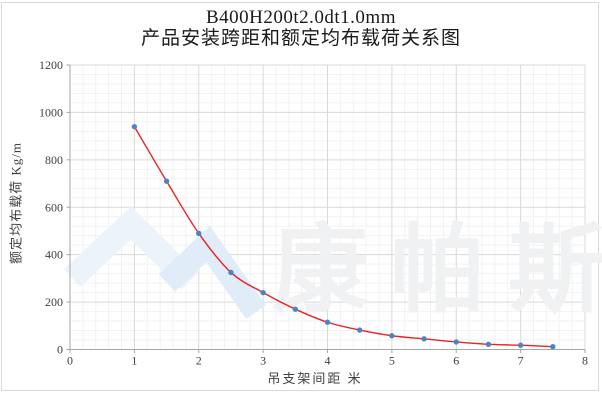 The height and width of the screenshot is (400, 602). What do you see at coordinates (70, 361) in the screenshot?
I see `x-tick-label: 0` at bounding box center [70, 361].